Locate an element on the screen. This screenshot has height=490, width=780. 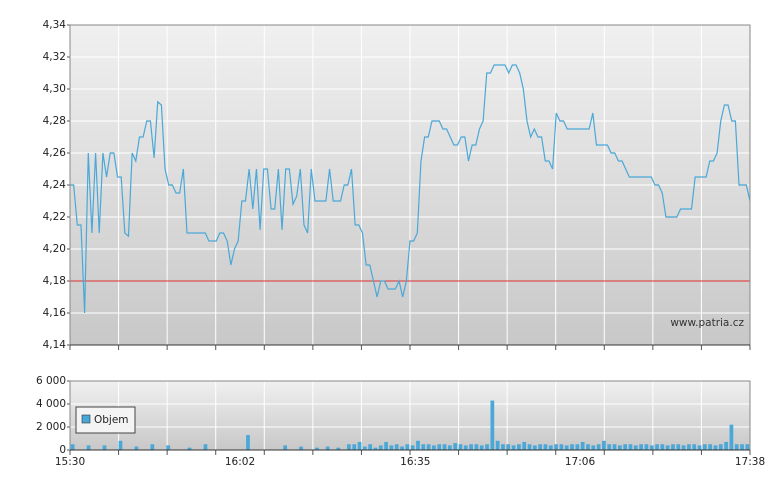
y-tick-label: 4,28 is located at coordinates (54, 121).